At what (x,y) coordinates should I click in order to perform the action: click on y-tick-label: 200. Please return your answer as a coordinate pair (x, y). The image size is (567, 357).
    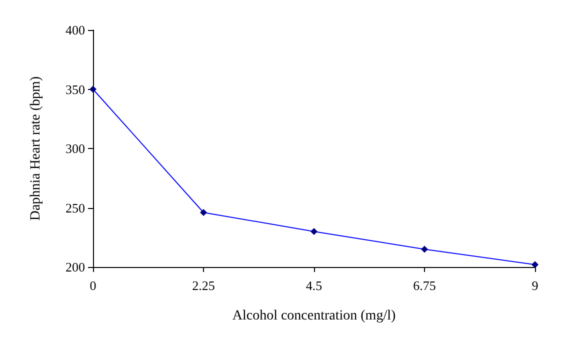
    Looking at the image, I should click on (75, 267).